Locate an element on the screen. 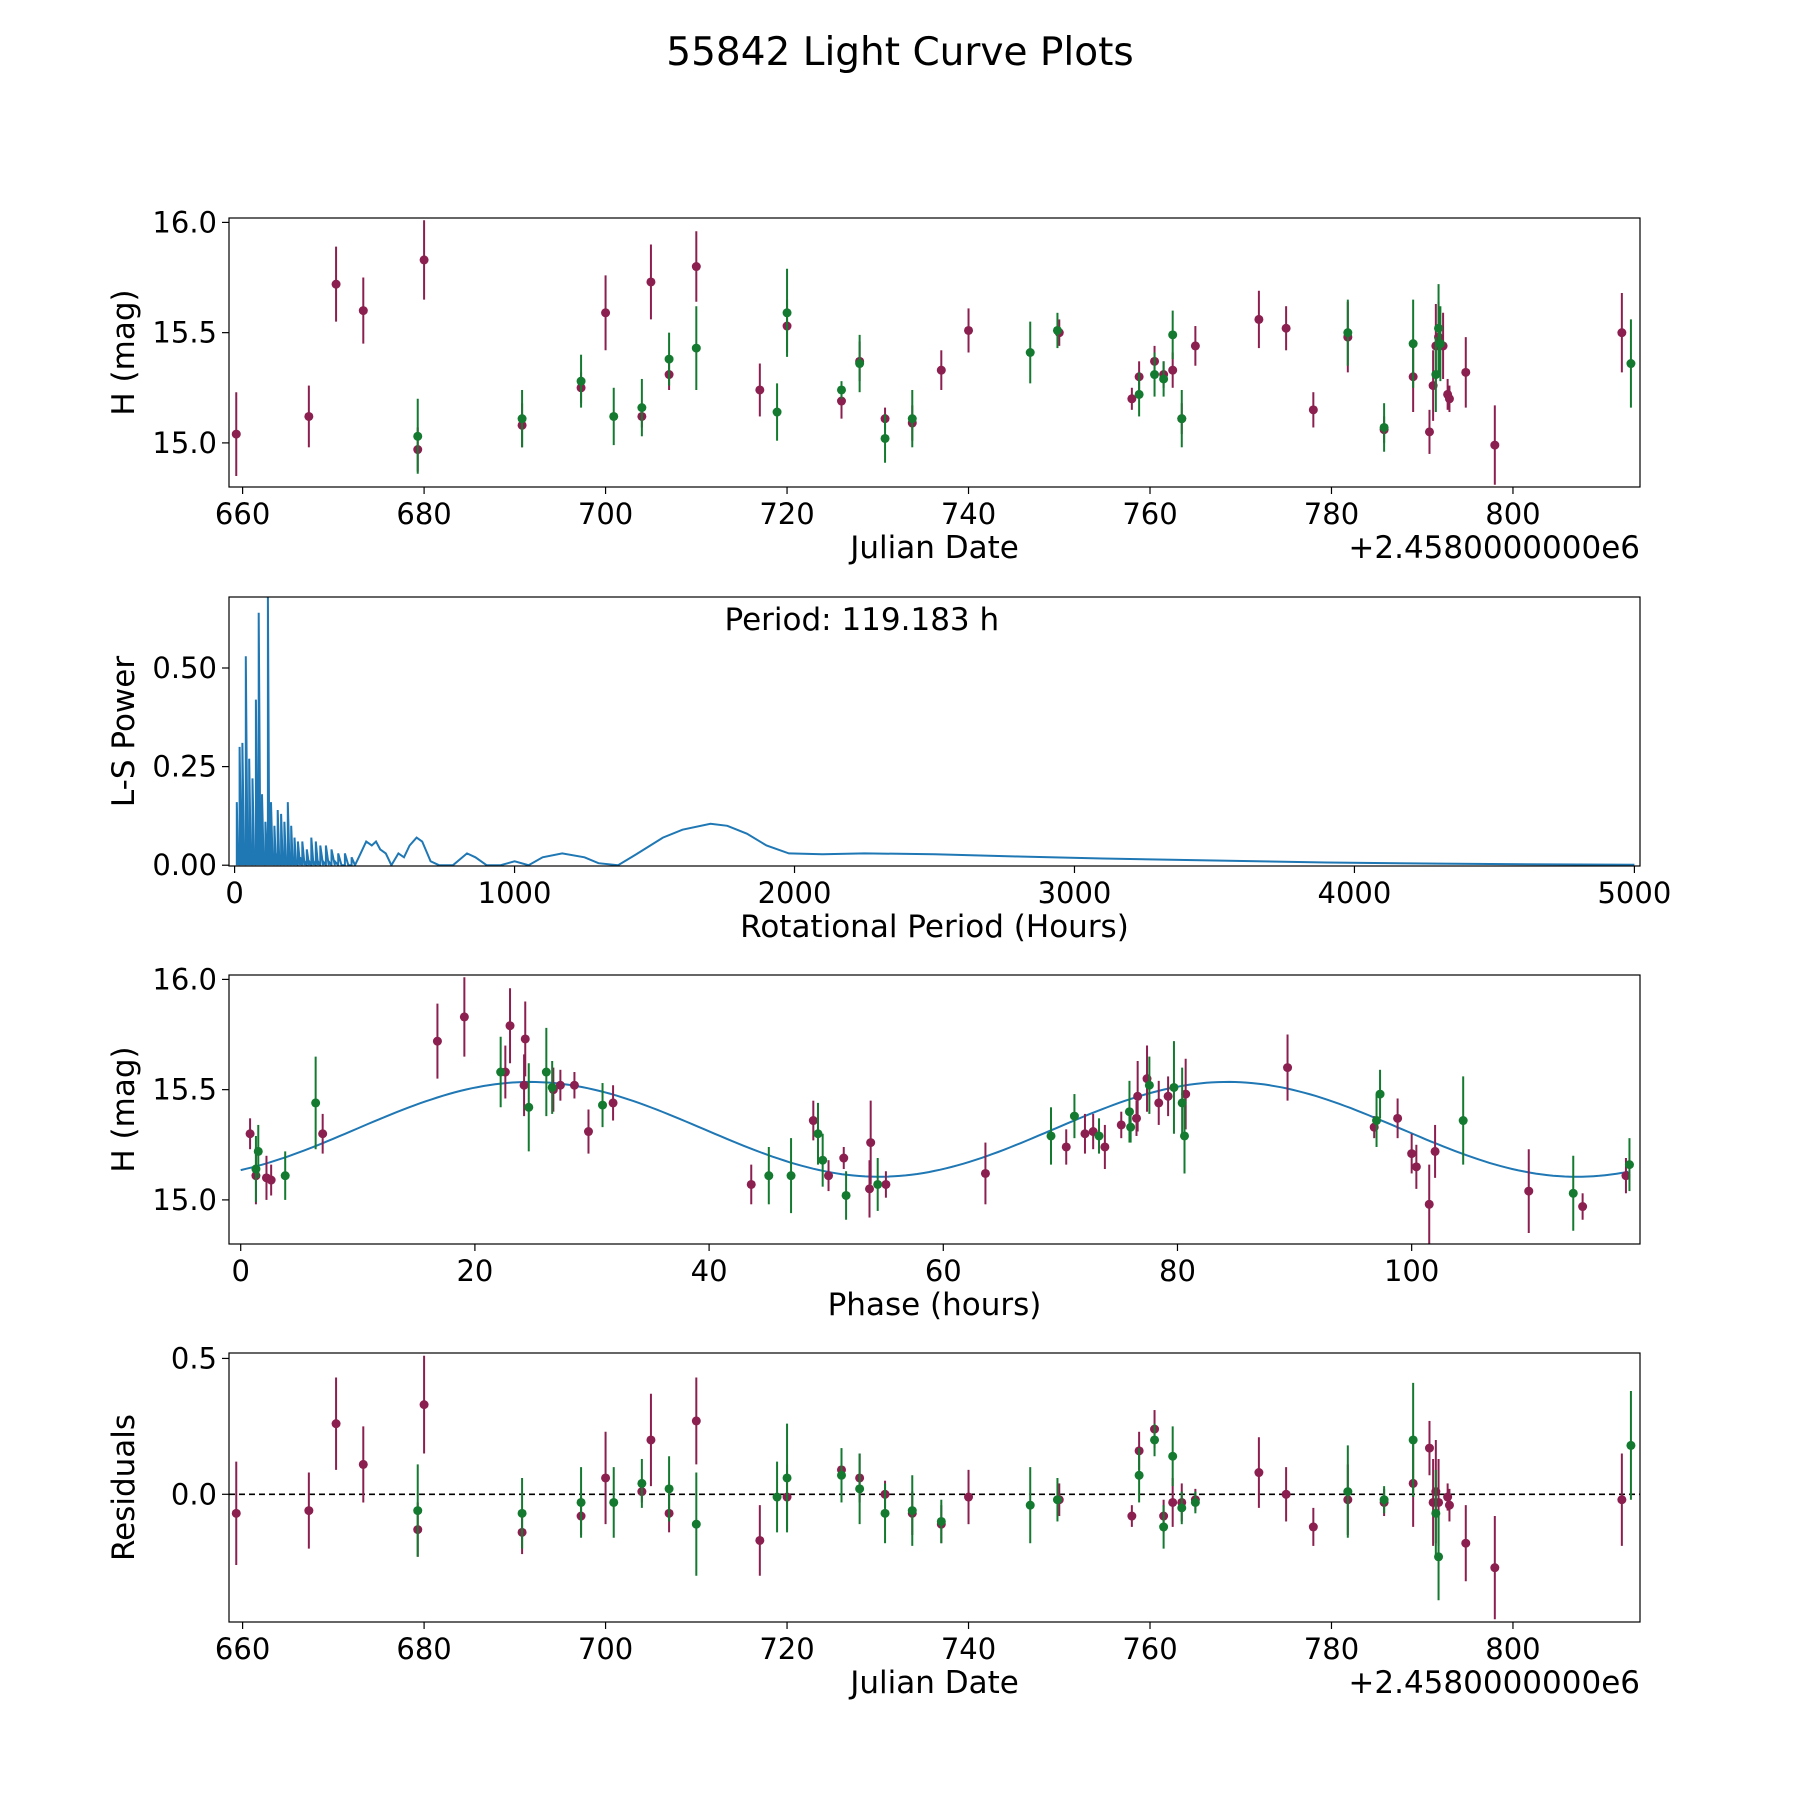 This screenshot has height=1800, width=1800. y-tick-label: 16.0 is located at coordinates (184, 979).